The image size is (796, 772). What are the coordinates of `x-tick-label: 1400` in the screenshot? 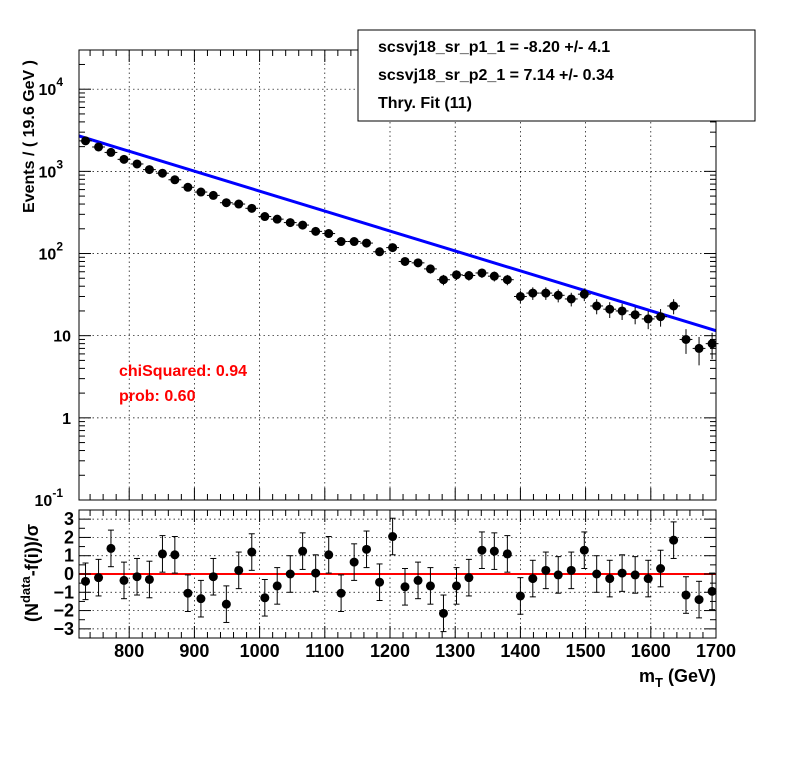 It's located at (520, 651).